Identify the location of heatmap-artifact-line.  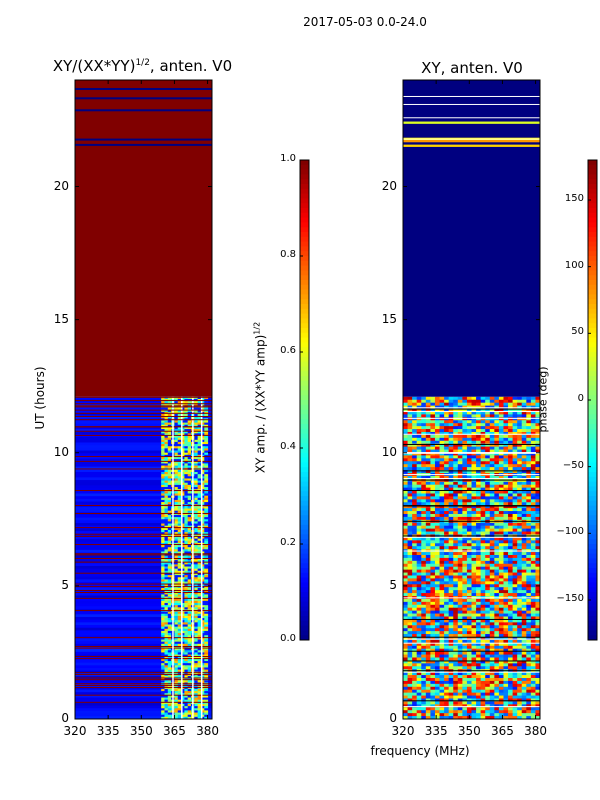
(143, 461).